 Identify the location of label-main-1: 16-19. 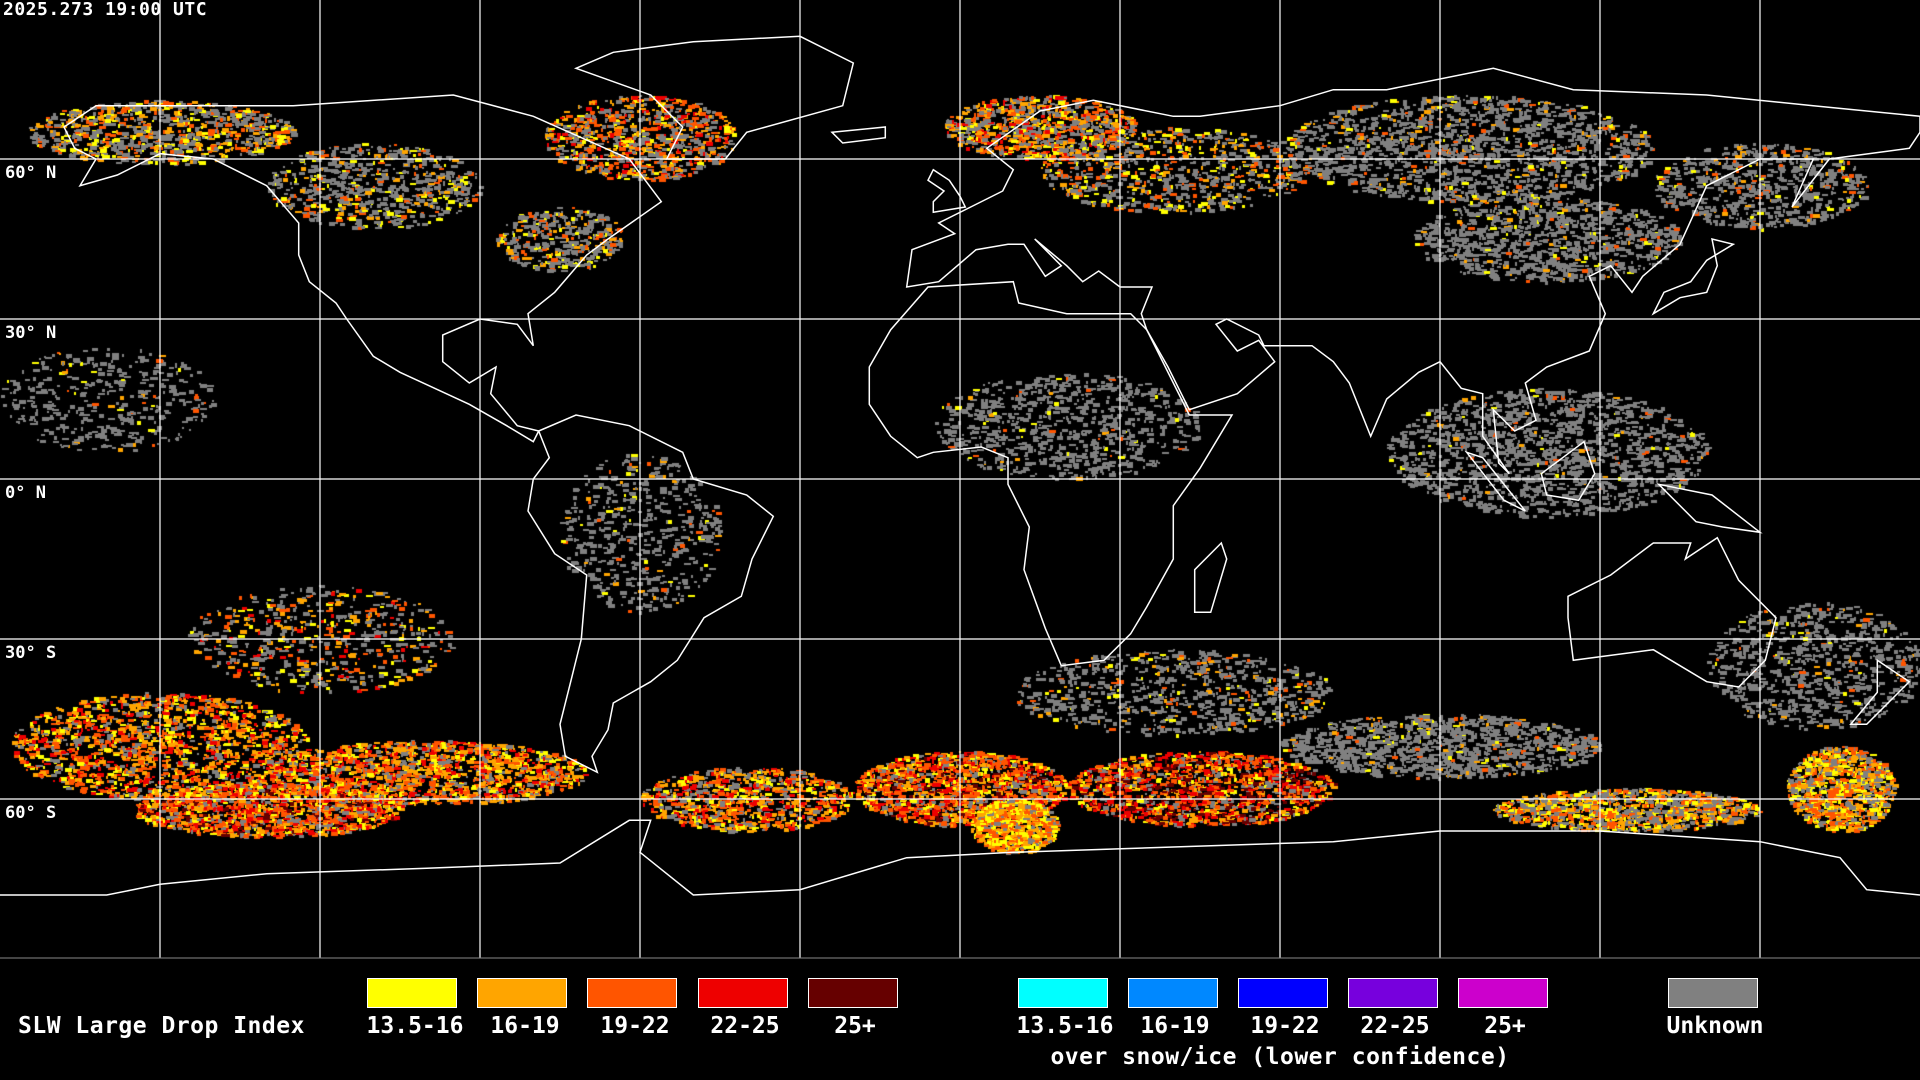
(525, 1026).